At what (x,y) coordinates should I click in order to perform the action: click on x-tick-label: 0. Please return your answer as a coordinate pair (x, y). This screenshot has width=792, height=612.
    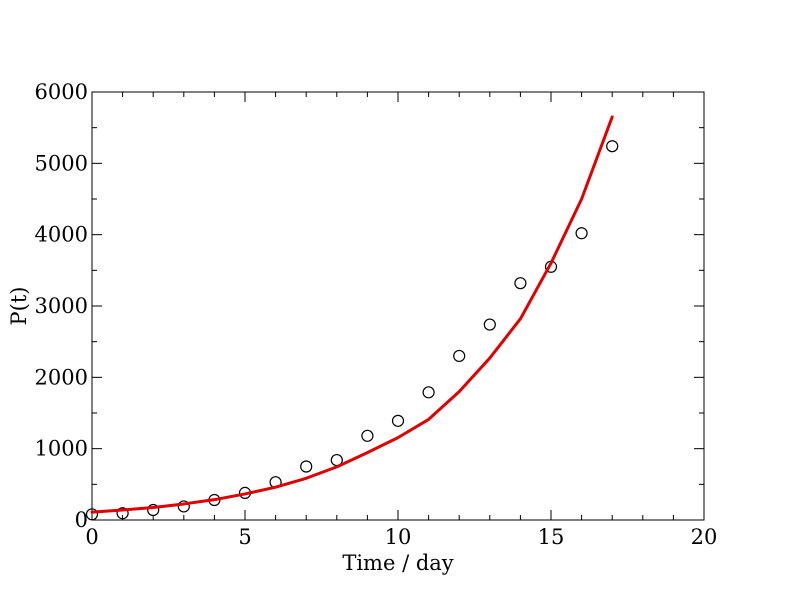
    Looking at the image, I should click on (91, 537).